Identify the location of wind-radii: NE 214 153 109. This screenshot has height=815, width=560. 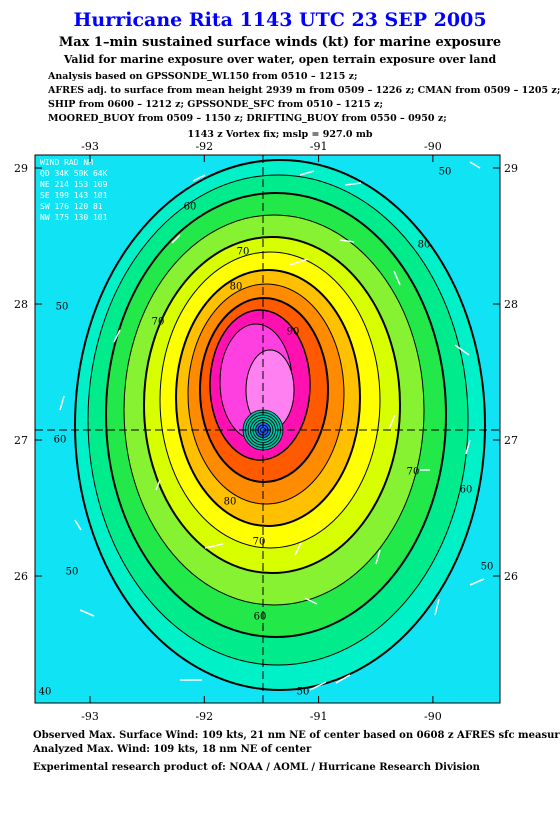
(74, 184).